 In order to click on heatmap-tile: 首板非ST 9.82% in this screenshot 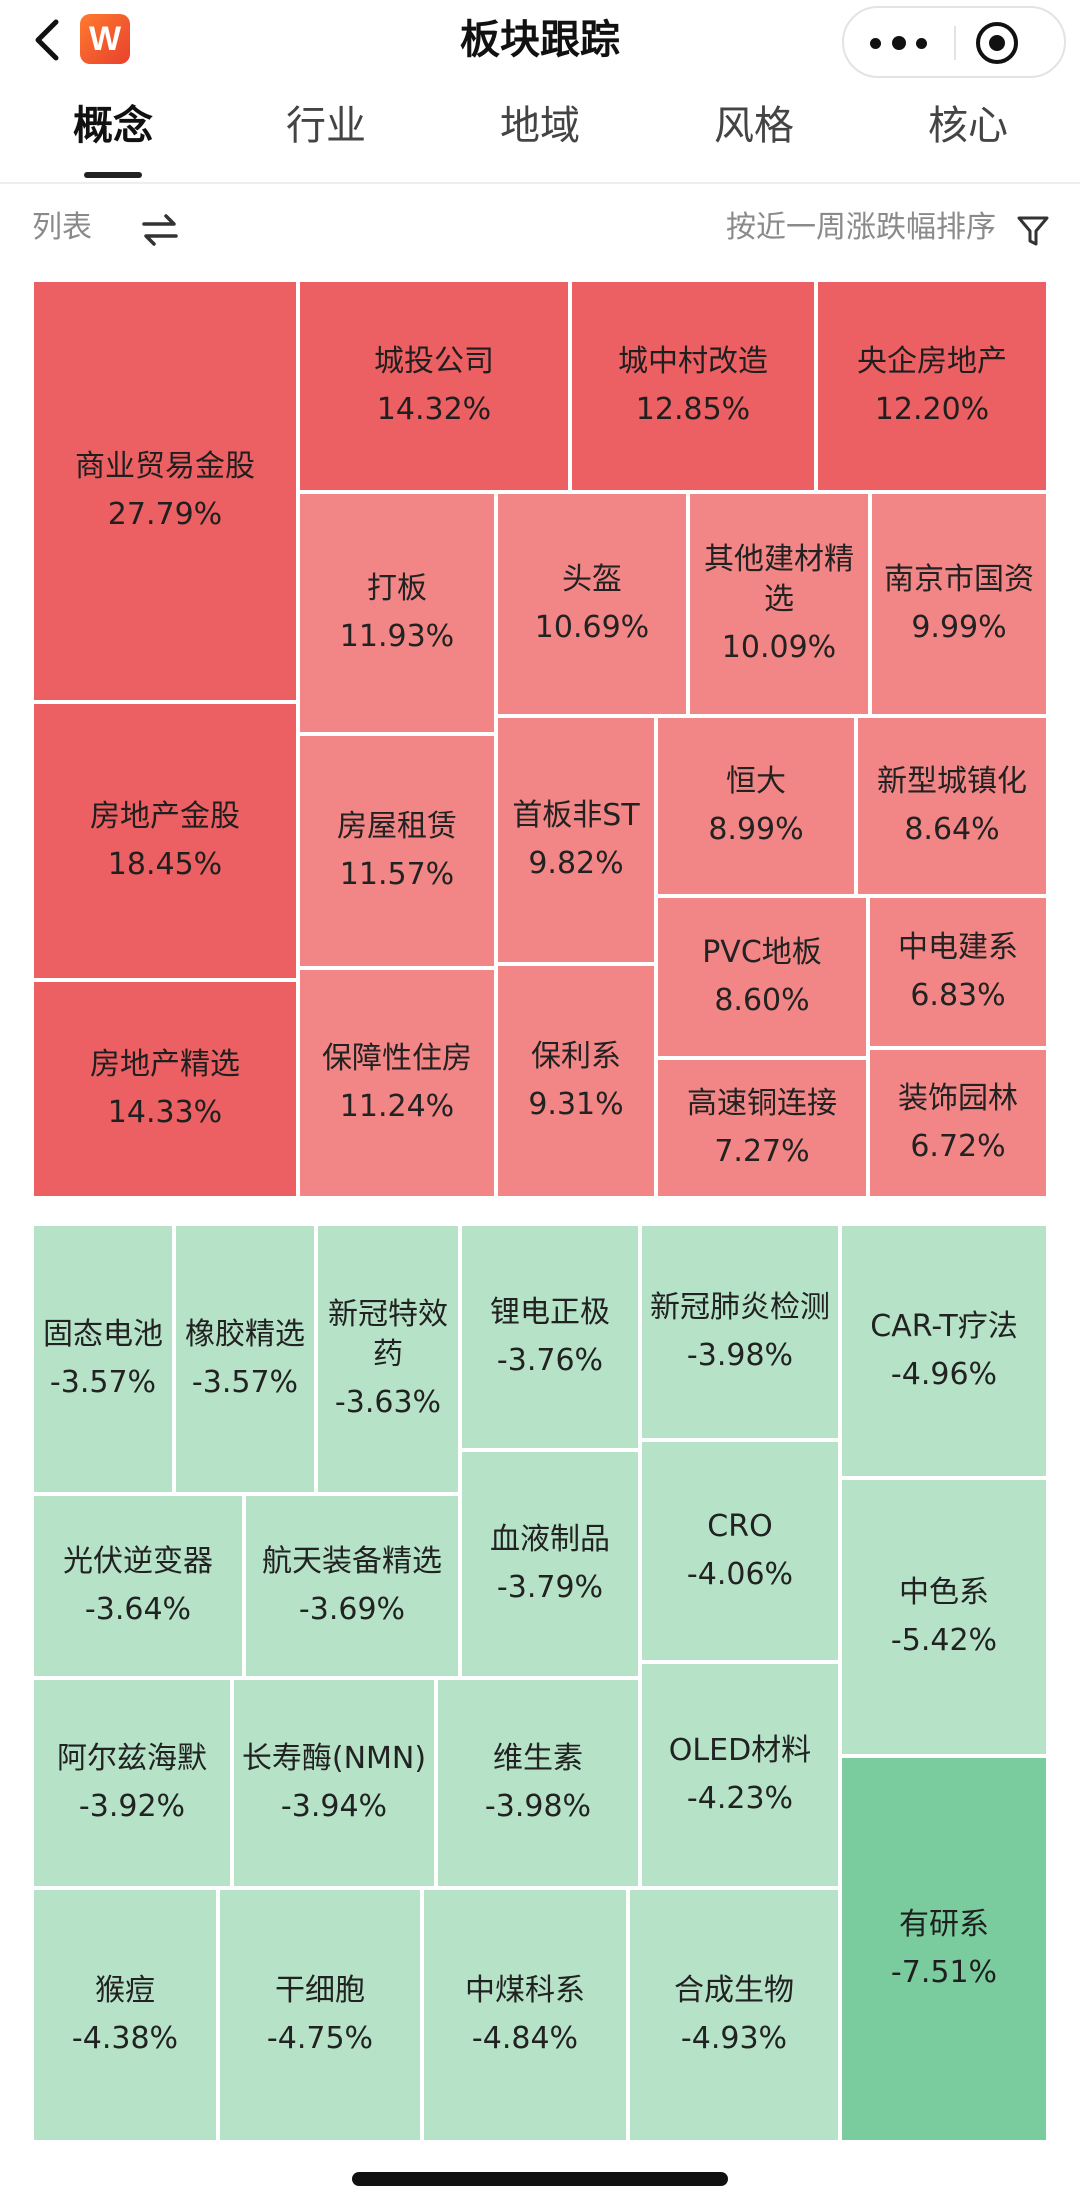, I will do `click(576, 840)`.